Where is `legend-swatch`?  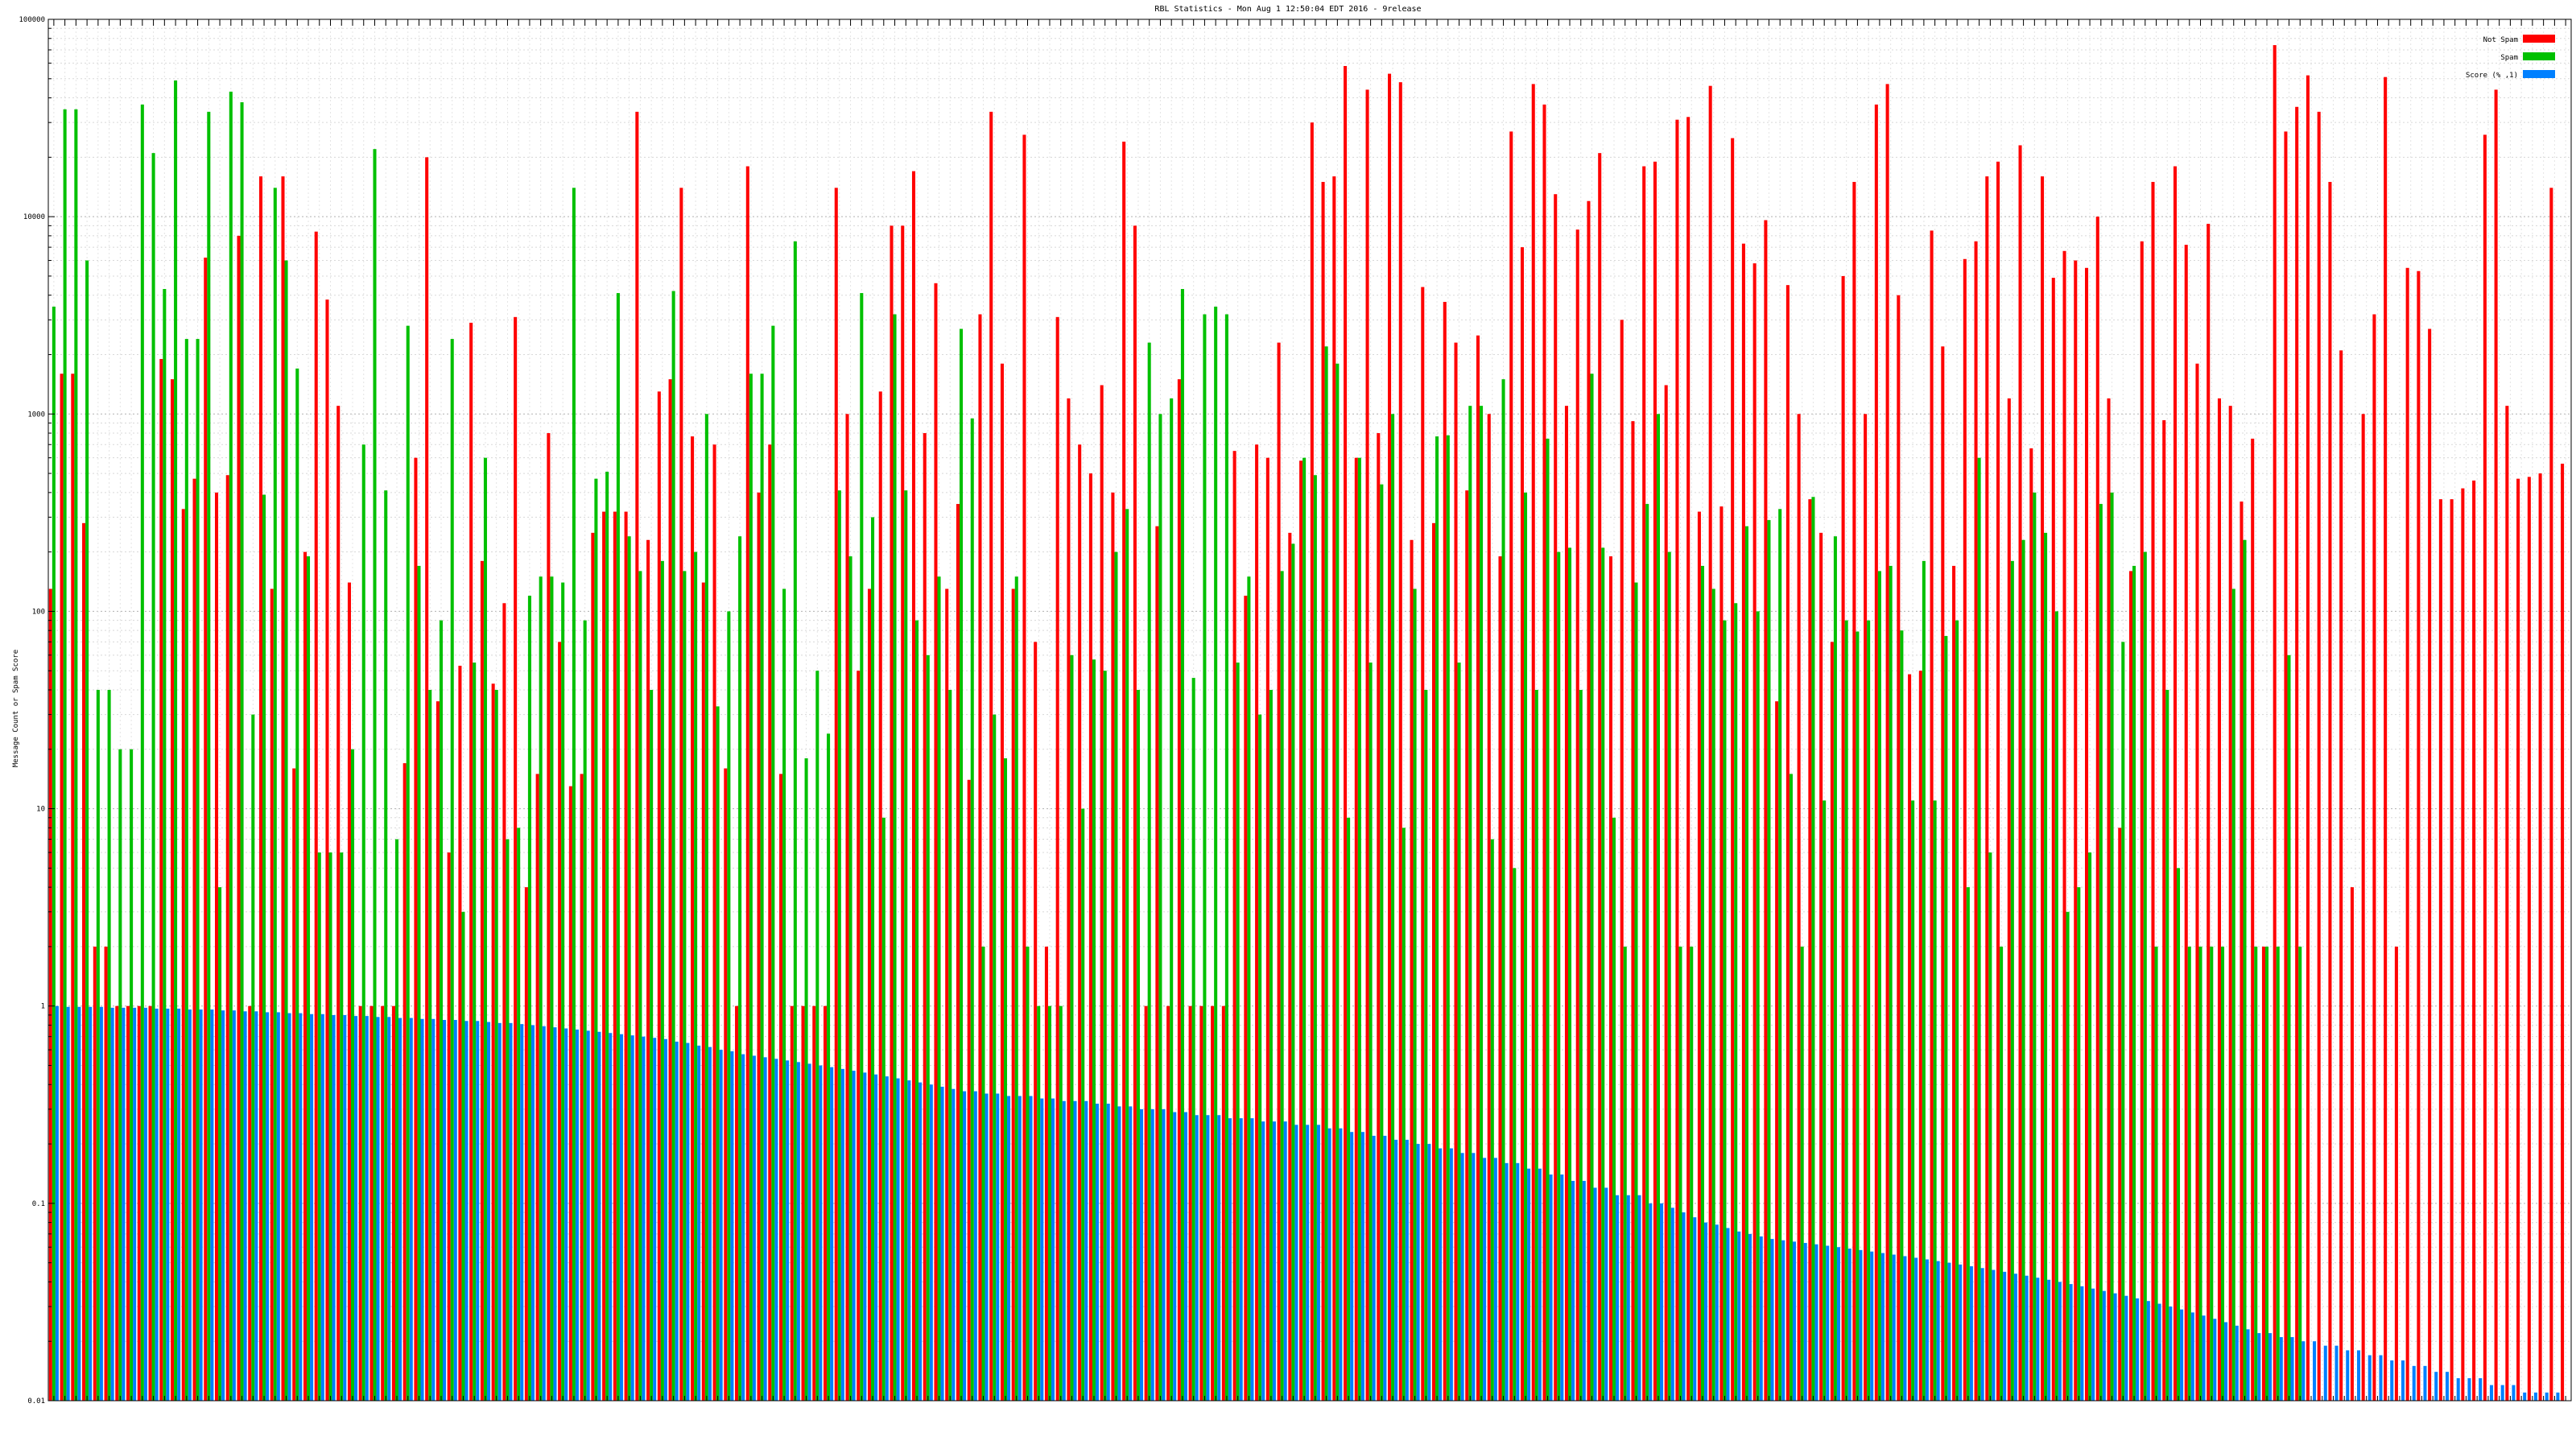 legend-swatch is located at coordinates (2539, 56).